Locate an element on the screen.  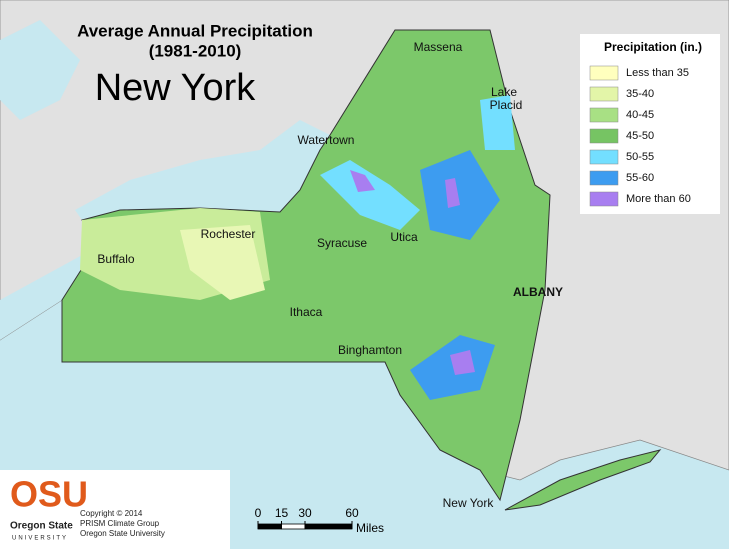
legend-title: Precipitation (in.) is located at coordinates (653, 47).